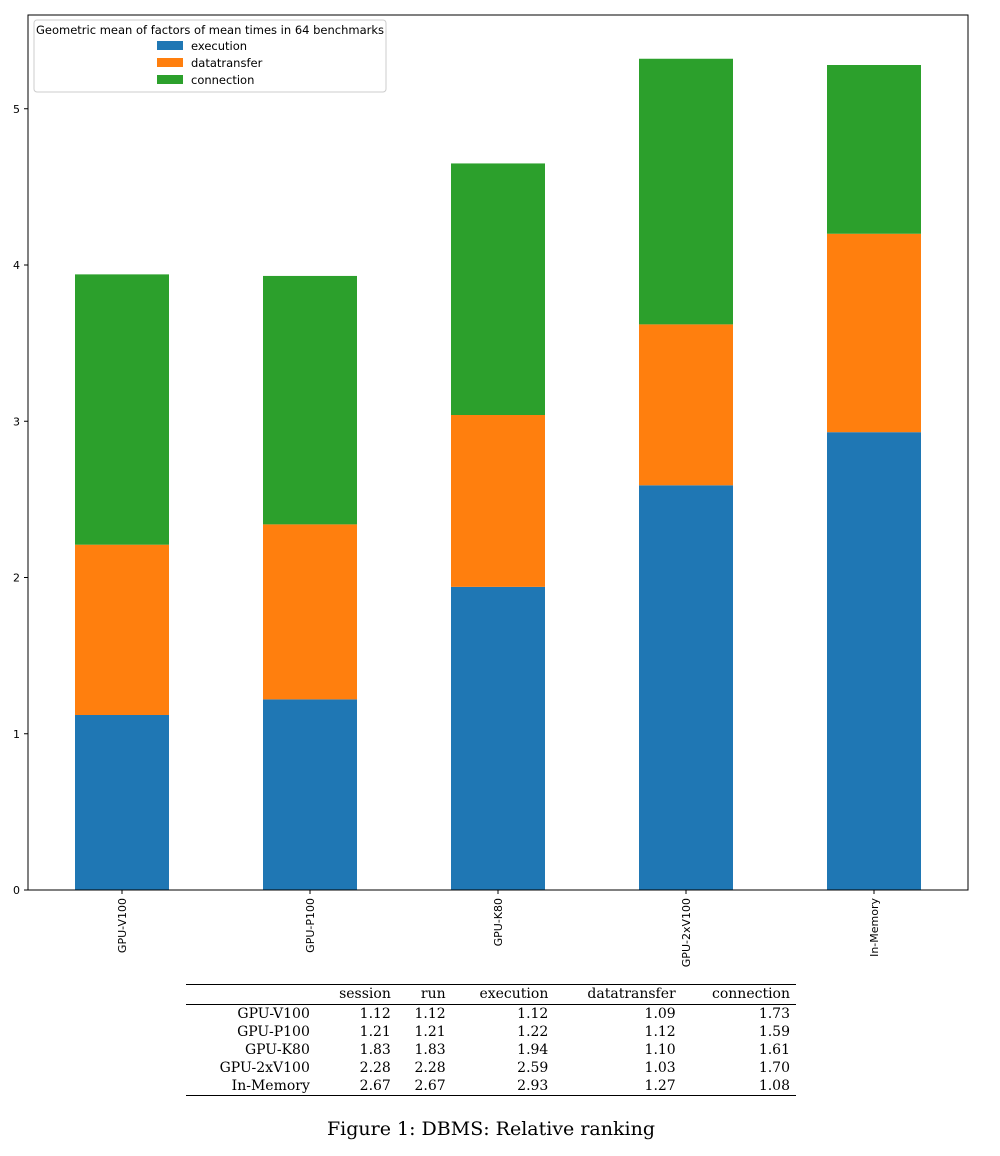 This screenshot has width=1000, height=1156. Describe the element at coordinates (16, 109) in the screenshot. I see `y-tick-label: 5` at that location.